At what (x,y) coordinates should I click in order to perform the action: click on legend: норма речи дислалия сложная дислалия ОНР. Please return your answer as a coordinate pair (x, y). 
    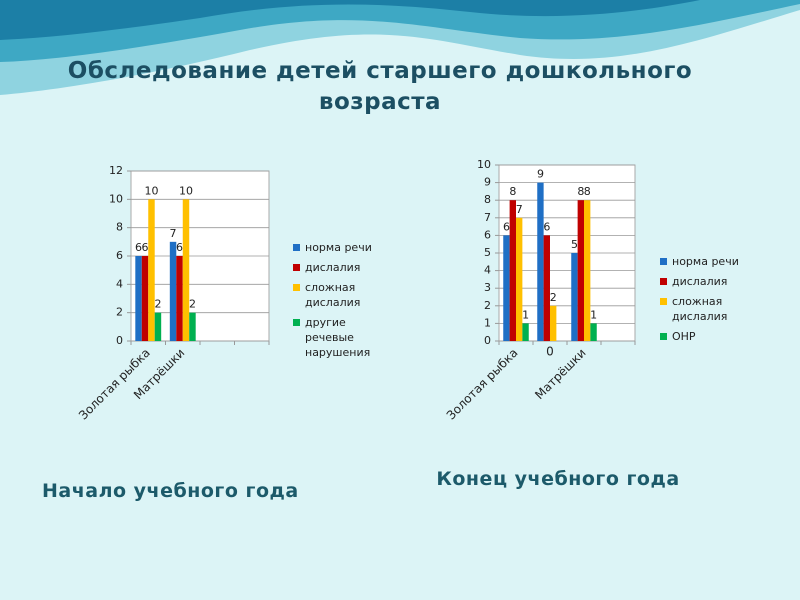
    Looking at the image, I should click on (708, 301).